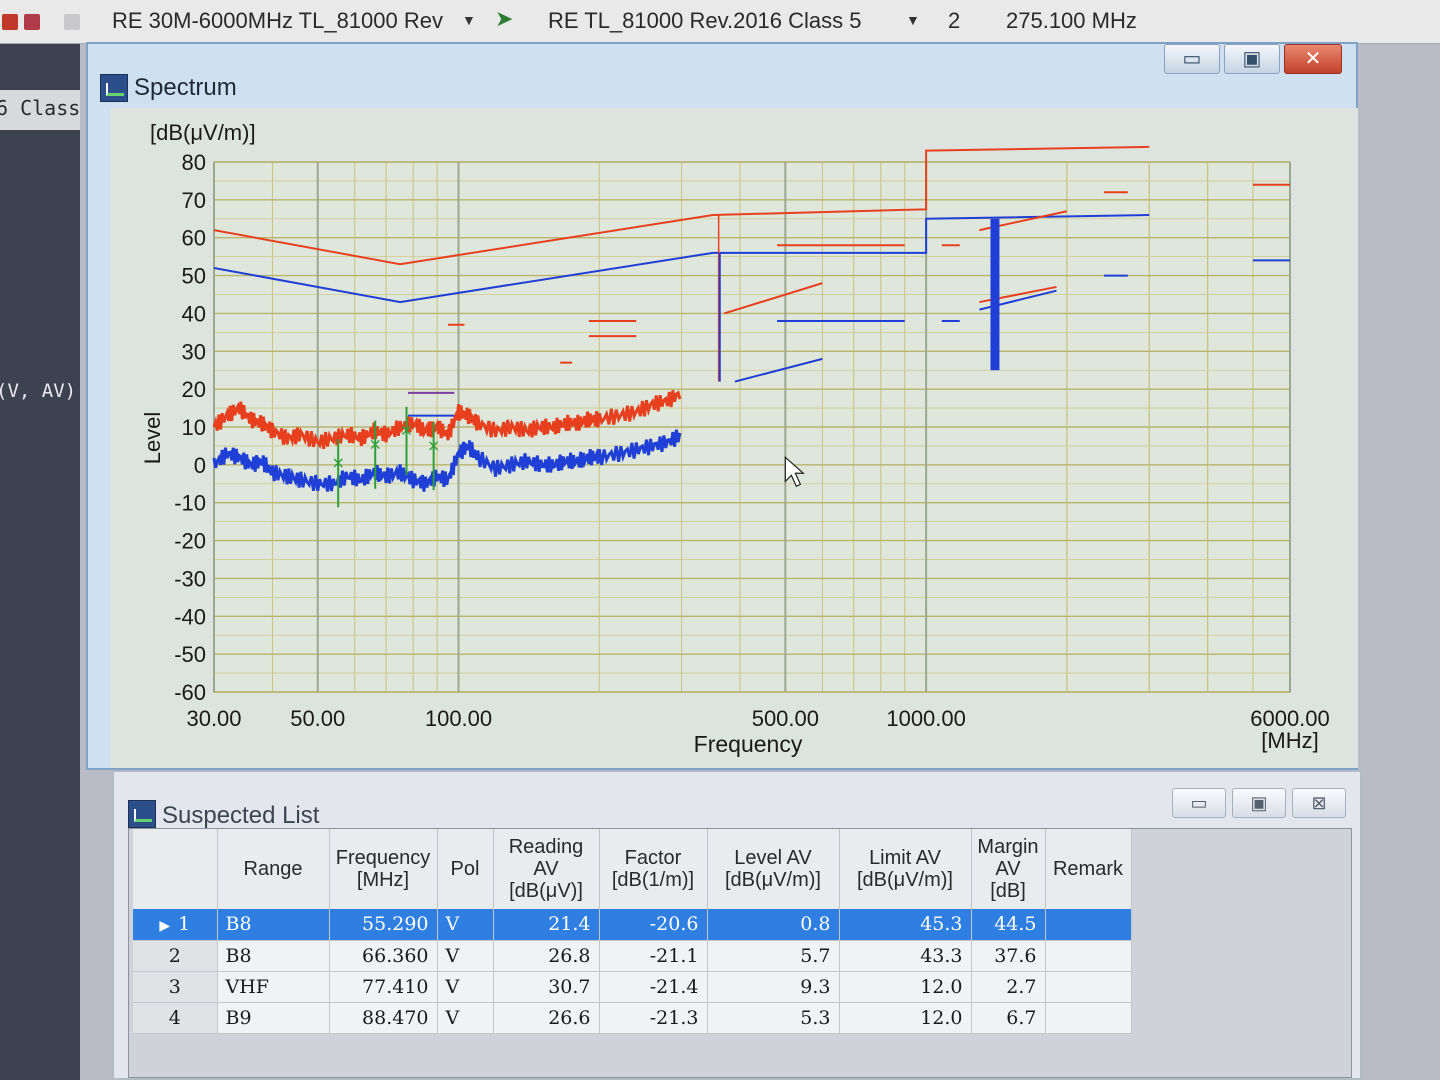 This screenshot has width=1440, height=1080. Describe the element at coordinates (213, 718) in the screenshot. I see `x-tick-label: 30.00` at that location.